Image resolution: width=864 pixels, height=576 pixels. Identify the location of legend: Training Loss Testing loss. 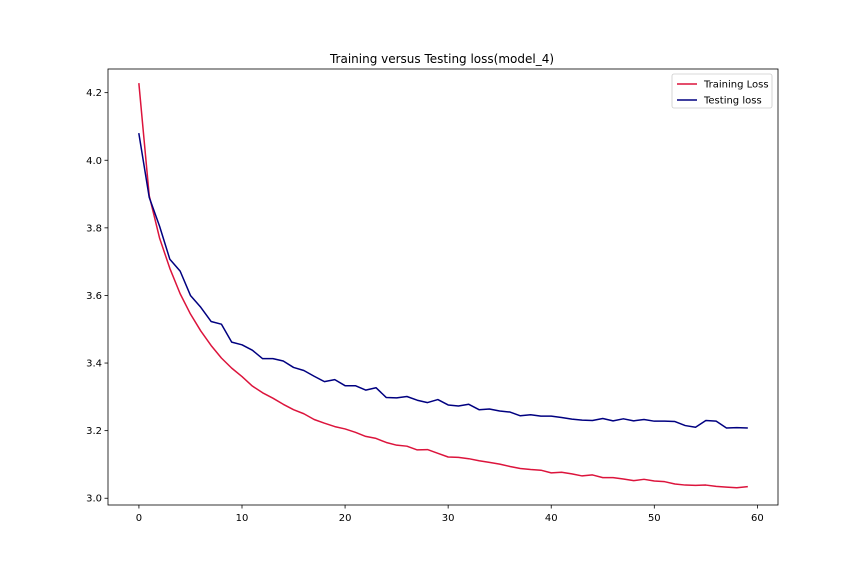
(722, 91).